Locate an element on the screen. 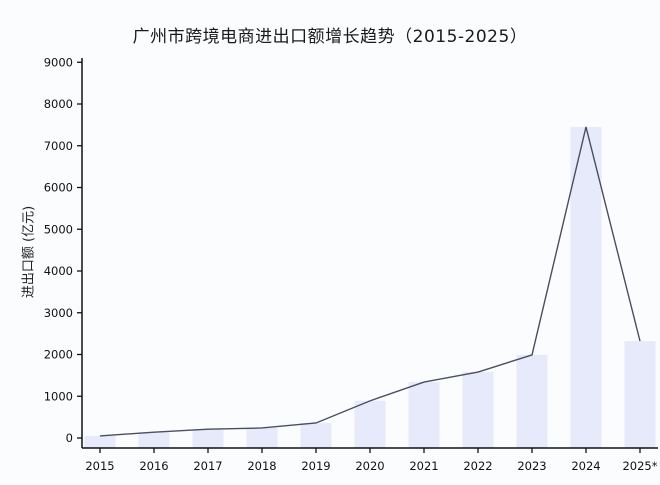 Image resolution: width=660 pixels, height=485 pixels. y-tick-label: 8000 is located at coordinates (58, 104).